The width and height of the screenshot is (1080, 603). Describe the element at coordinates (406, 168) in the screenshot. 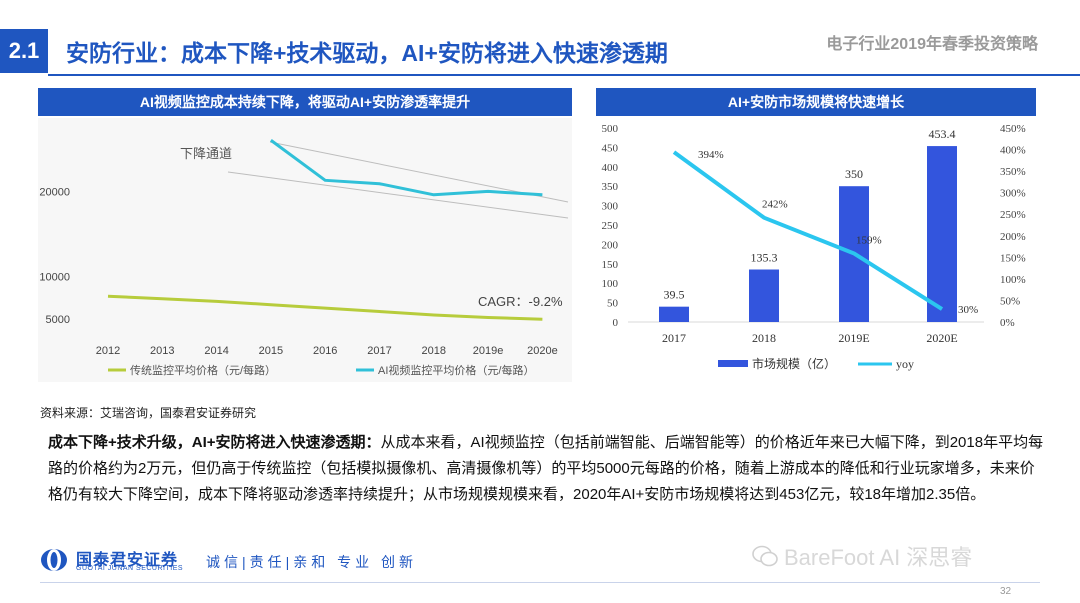

I see `series-line-ai` at that location.